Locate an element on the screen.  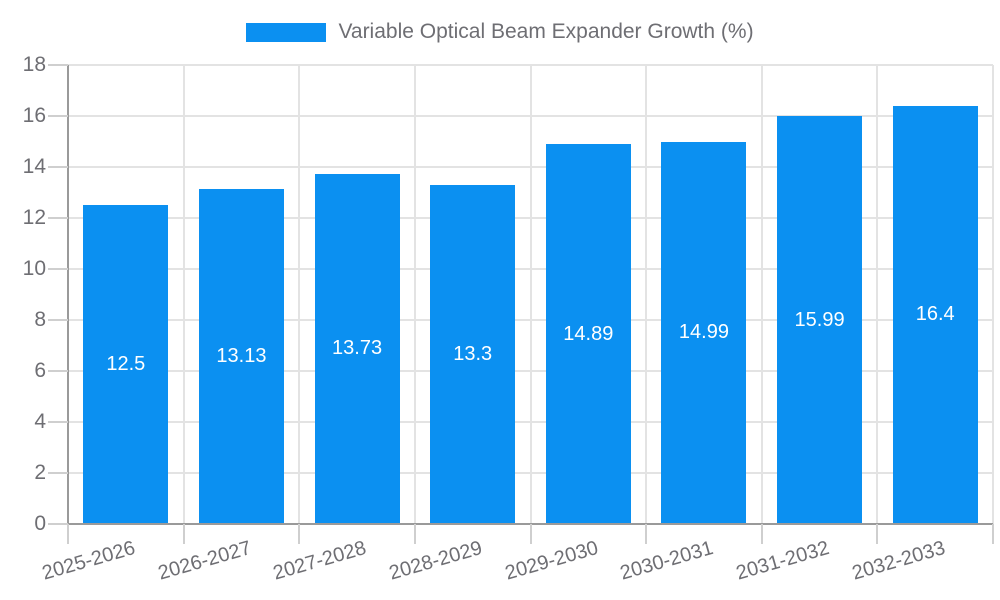
x-axis-label-2026-2027: 2026-2027 is located at coordinates (204, 561).